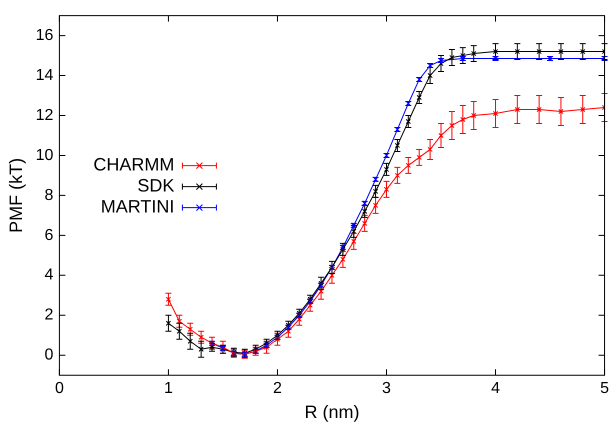 The width and height of the screenshot is (613, 424). I want to click on y-tick-label: 10, so click(45, 155).